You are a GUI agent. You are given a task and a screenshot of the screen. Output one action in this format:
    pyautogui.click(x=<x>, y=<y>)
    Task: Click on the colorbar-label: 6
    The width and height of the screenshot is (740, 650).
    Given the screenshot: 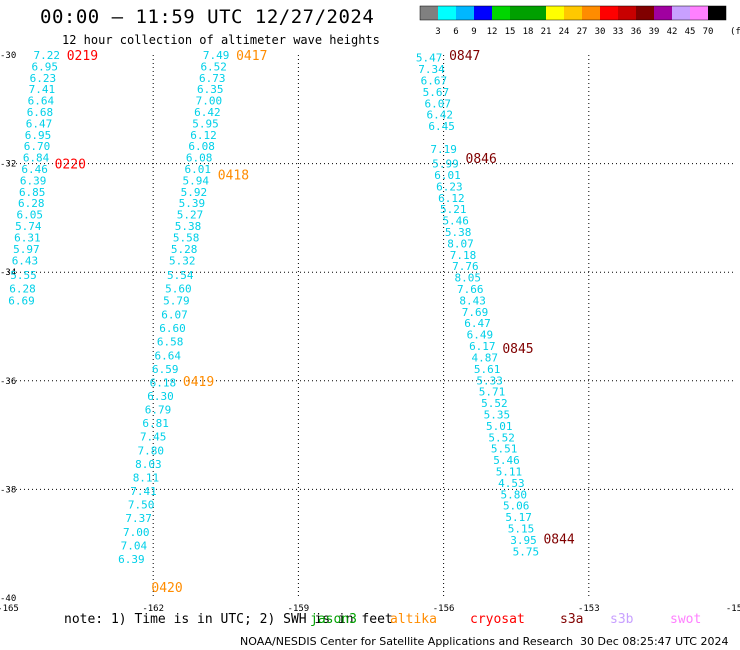 What is the action you would take?
    pyautogui.click(x=455, y=32)
    